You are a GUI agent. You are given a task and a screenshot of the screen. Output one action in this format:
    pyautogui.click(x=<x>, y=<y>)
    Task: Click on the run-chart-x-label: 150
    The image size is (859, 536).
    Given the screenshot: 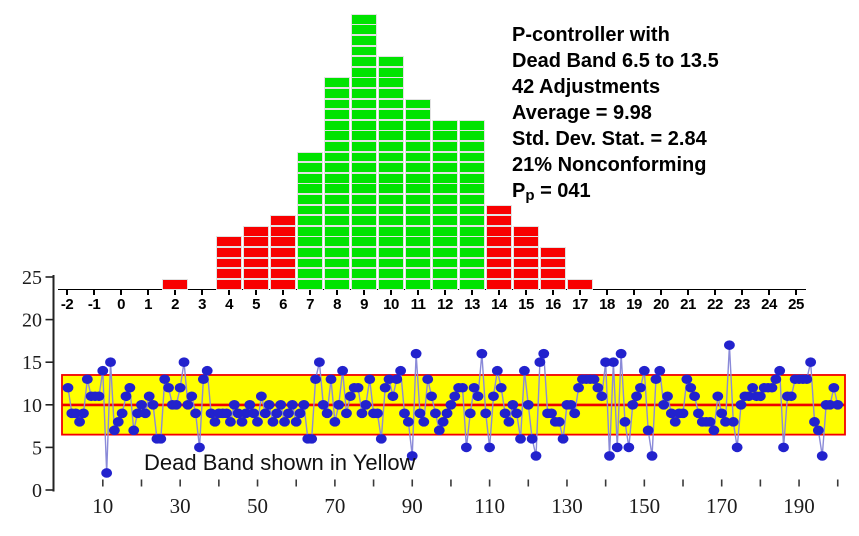 What is the action you would take?
    pyautogui.click(x=645, y=506)
    